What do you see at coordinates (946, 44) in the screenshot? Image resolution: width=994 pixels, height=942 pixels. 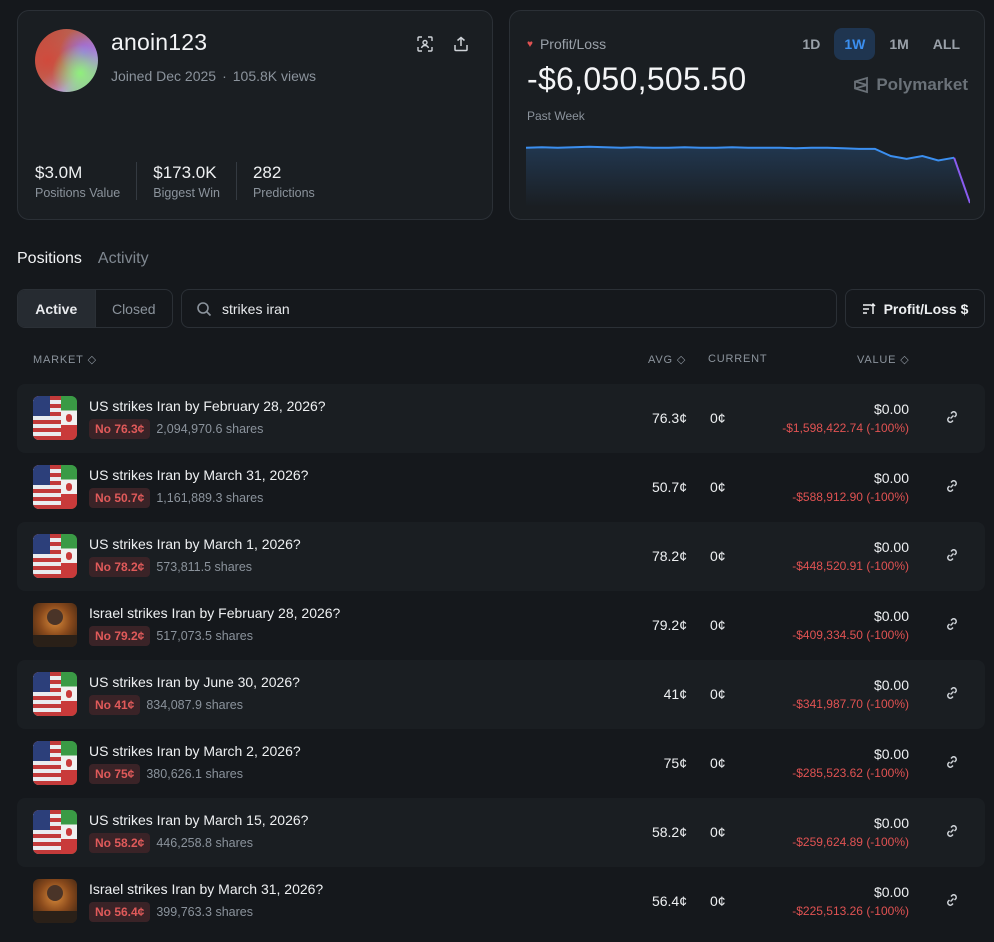 I see `range-tab-all: ALL` at bounding box center [946, 44].